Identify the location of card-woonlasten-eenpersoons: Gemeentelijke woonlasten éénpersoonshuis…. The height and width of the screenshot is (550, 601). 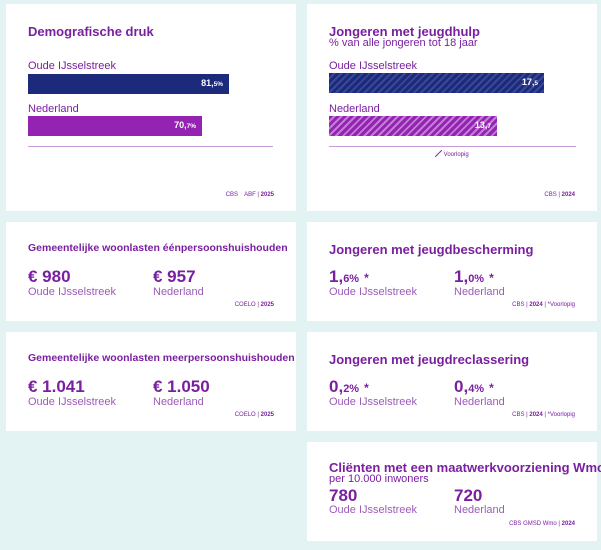
(151, 271).